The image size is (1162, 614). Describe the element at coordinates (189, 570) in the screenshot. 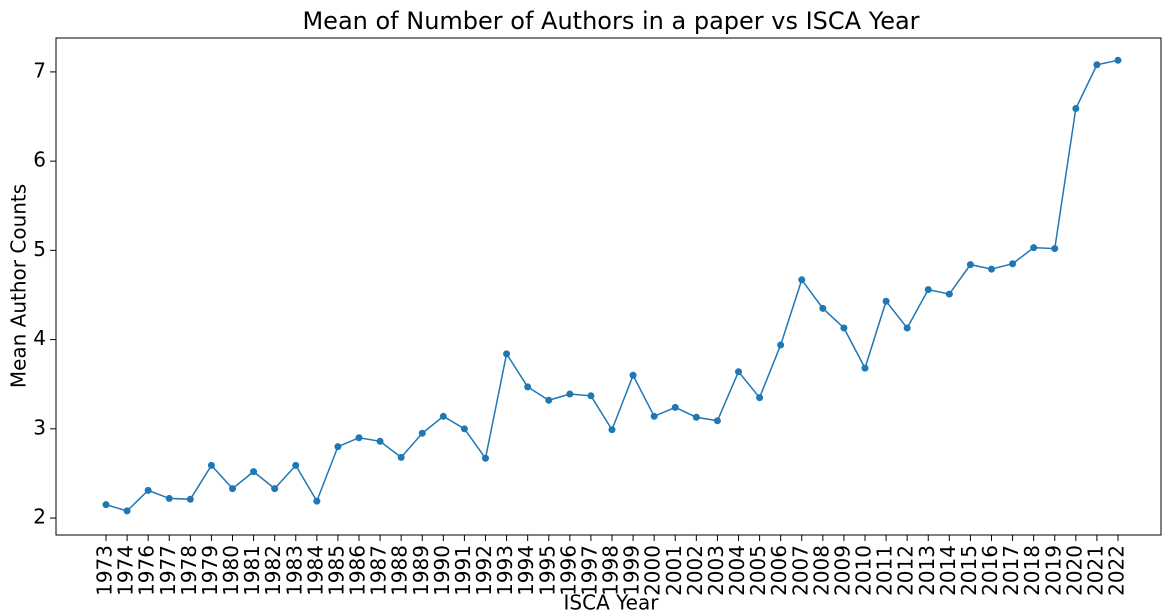

I see `x-tick-label: 1978` at that location.